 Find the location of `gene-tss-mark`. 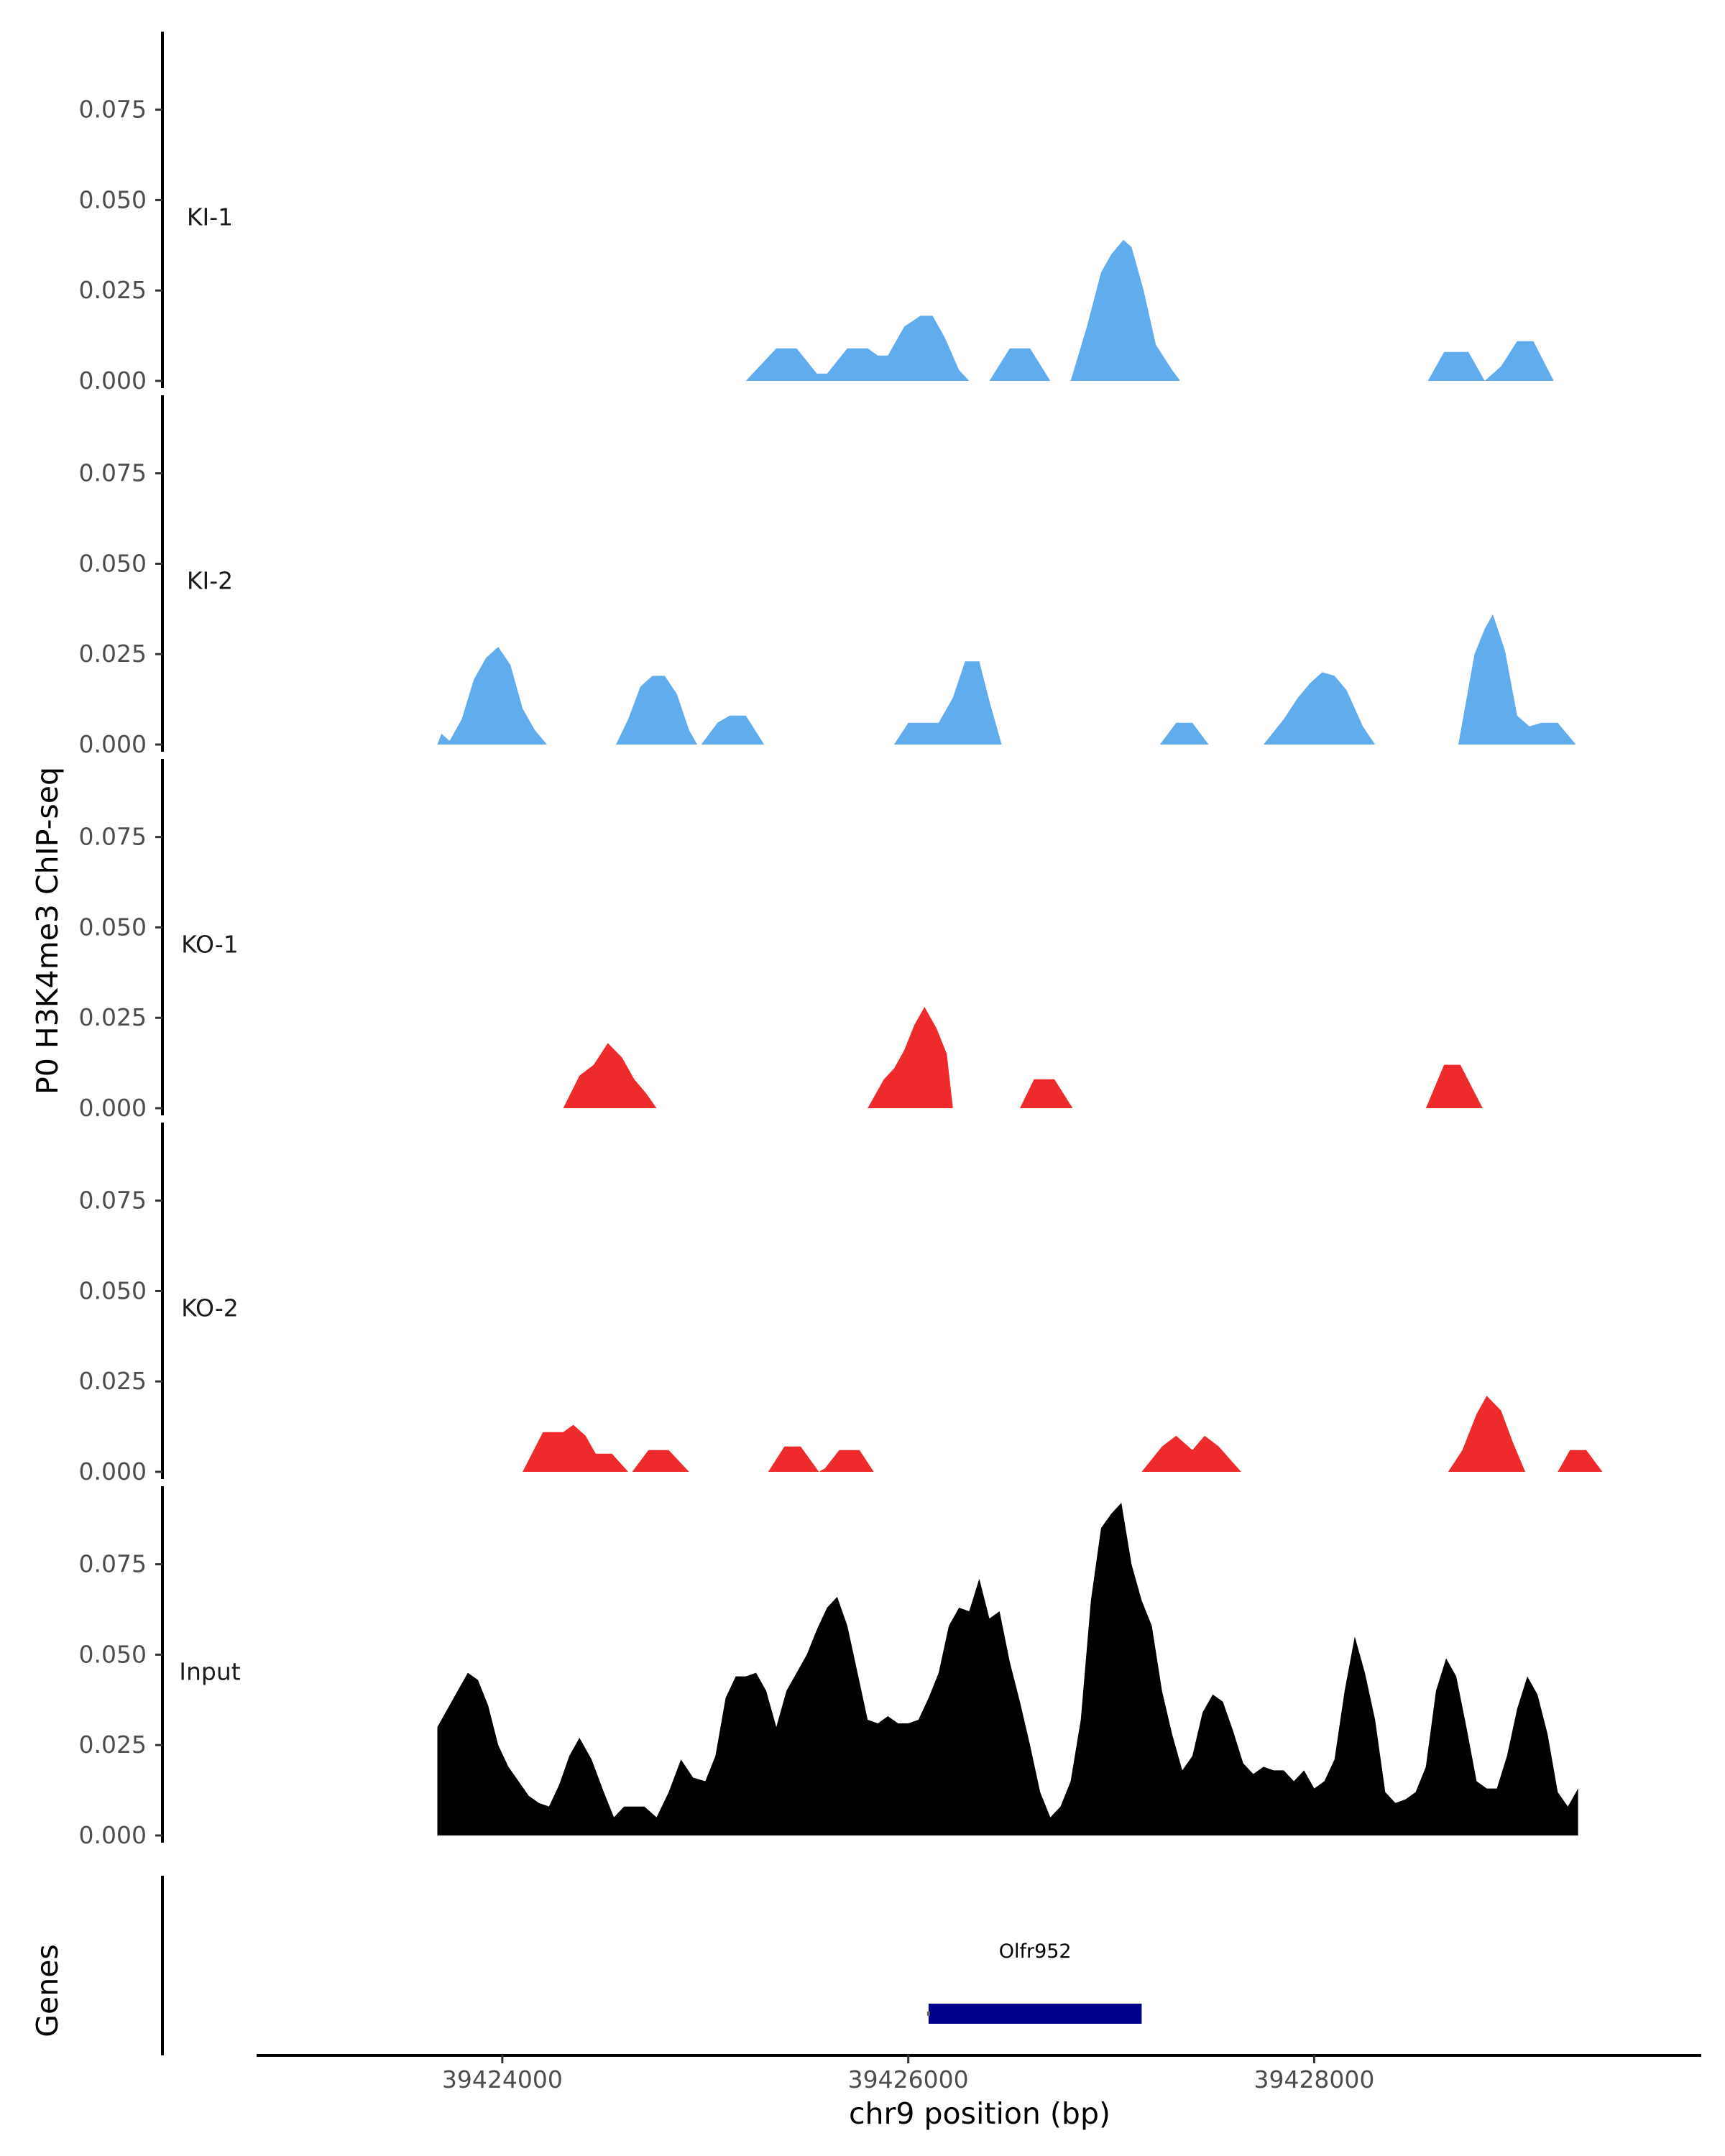

gene-tss-mark is located at coordinates (928, 2014).